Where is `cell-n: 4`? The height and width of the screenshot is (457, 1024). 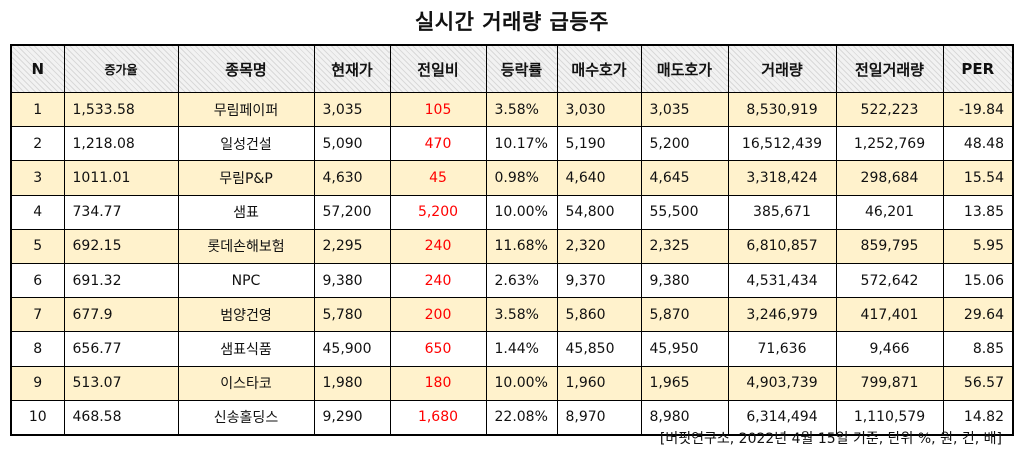
cell-n: 4 is located at coordinates (37, 212).